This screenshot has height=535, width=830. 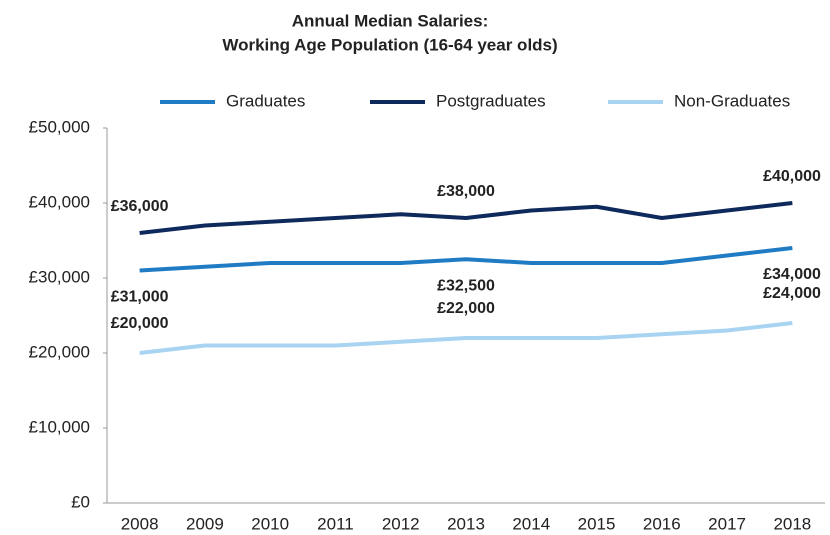 What do you see at coordinates (59, 351) in the screenshot?
I see `y-tick-label: £20,000` at bounding box center [59, 351].